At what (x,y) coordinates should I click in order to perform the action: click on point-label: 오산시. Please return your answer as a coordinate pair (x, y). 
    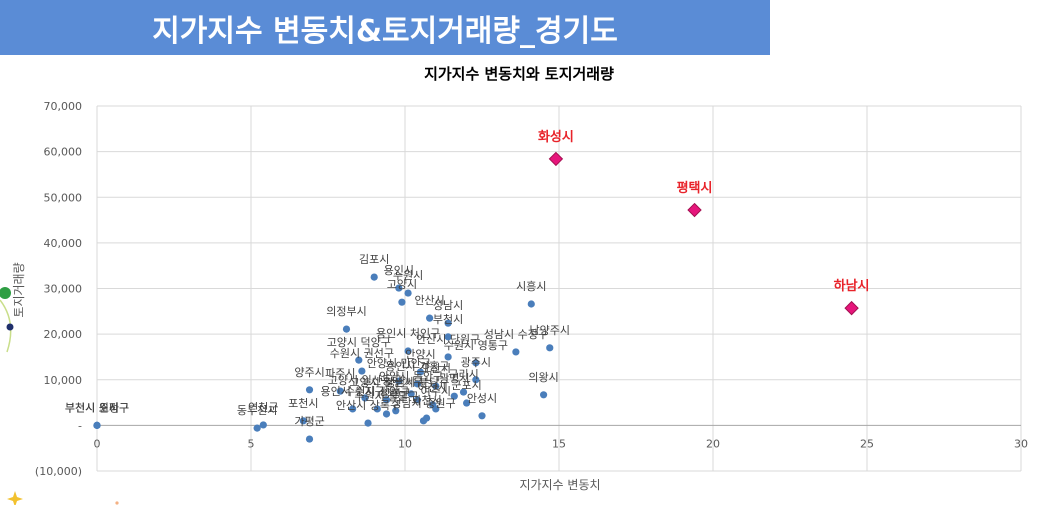
    Looking at the image, I should click on (436, 368).